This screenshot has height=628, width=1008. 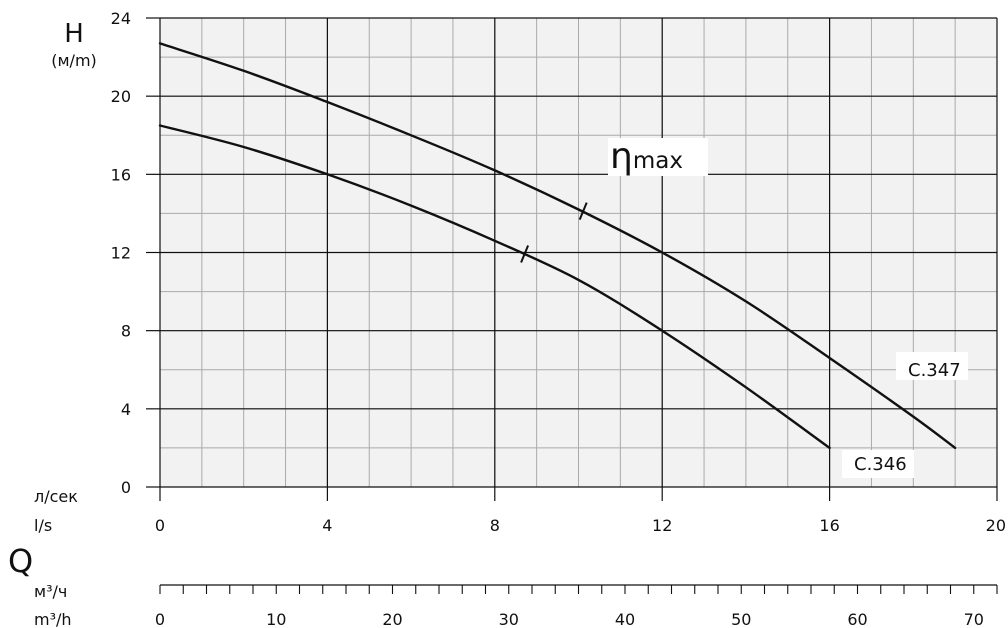 I want to click on y-tick-label: 8, so click(x=126, y=331).